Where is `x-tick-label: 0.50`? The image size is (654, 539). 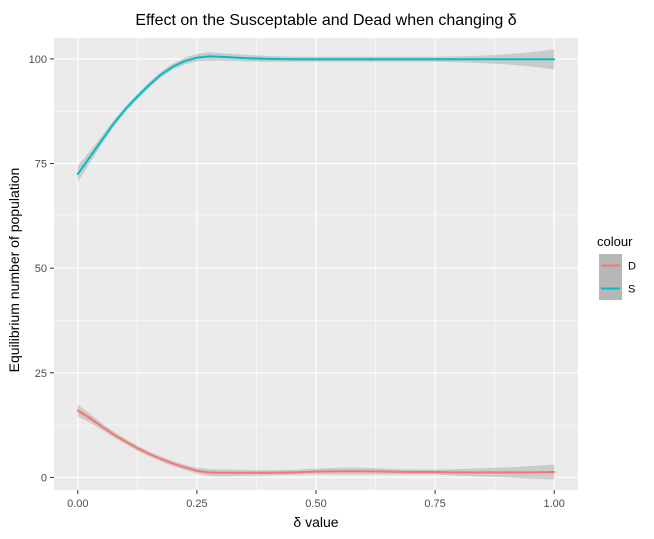 x-tick-label: 0.50 is located at coordinates (315, 504).